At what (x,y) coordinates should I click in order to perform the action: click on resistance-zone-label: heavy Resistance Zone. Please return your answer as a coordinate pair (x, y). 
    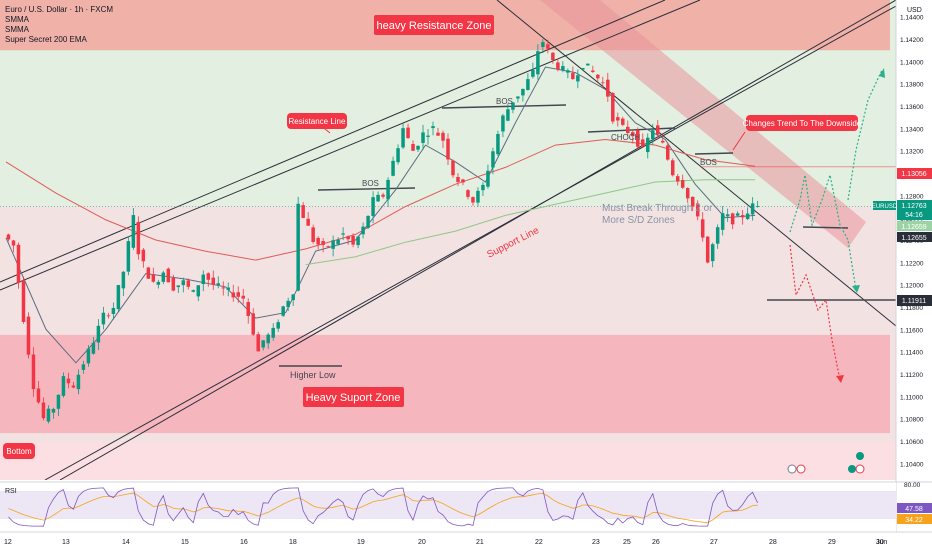
    Looking at the image, I should click on (434, 26).